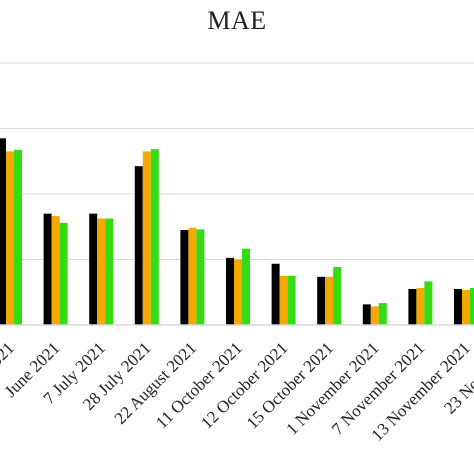  I want to click on chart-title: MAE, so click(237, 20).